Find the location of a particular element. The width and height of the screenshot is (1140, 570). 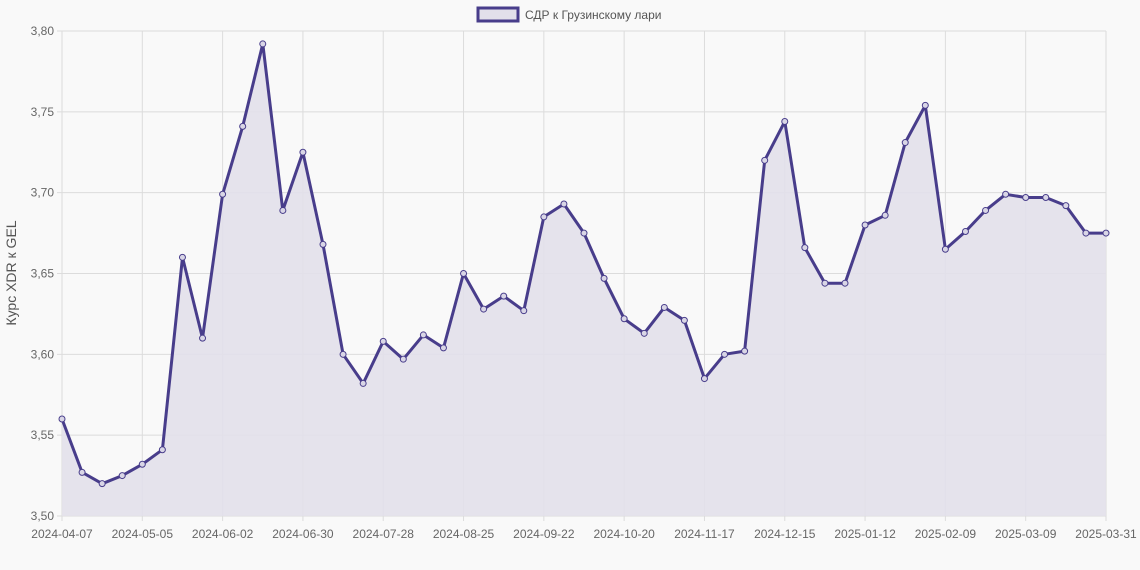

x-tick-label: 2024-07-28 is located at coordinates (384, 534).